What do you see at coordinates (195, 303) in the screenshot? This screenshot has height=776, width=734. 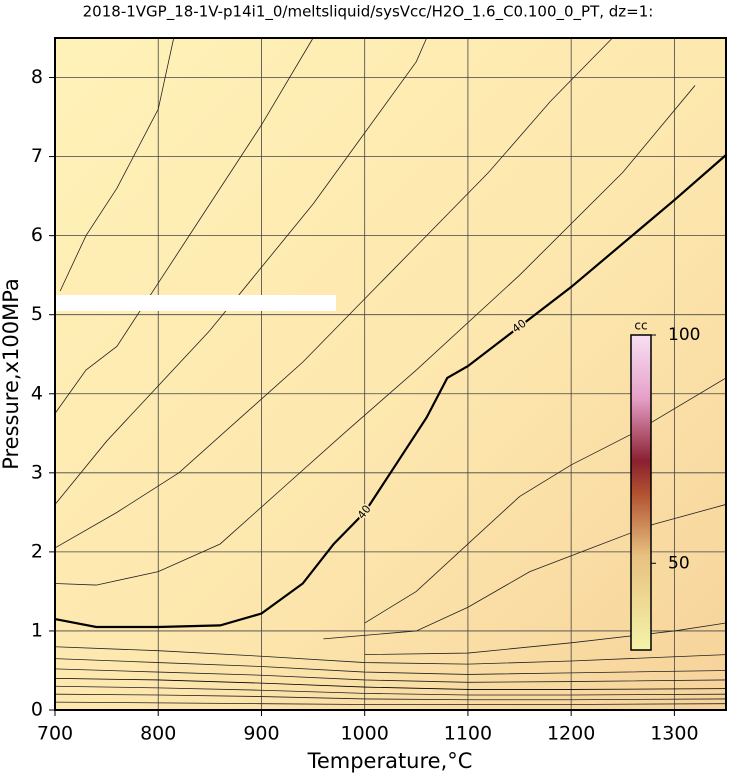 I see `mask-strip` at bounding box center [195, 303].